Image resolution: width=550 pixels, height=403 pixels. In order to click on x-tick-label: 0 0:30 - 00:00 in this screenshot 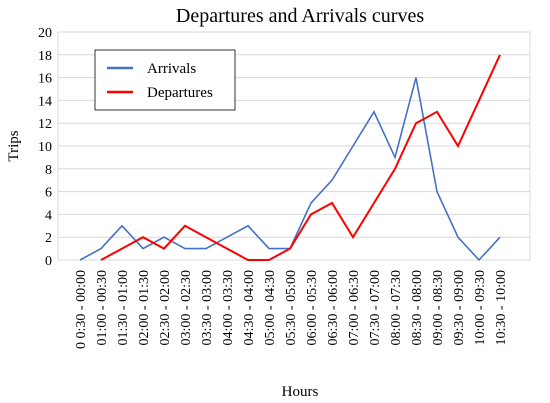, I will do `click(81, 309)`.